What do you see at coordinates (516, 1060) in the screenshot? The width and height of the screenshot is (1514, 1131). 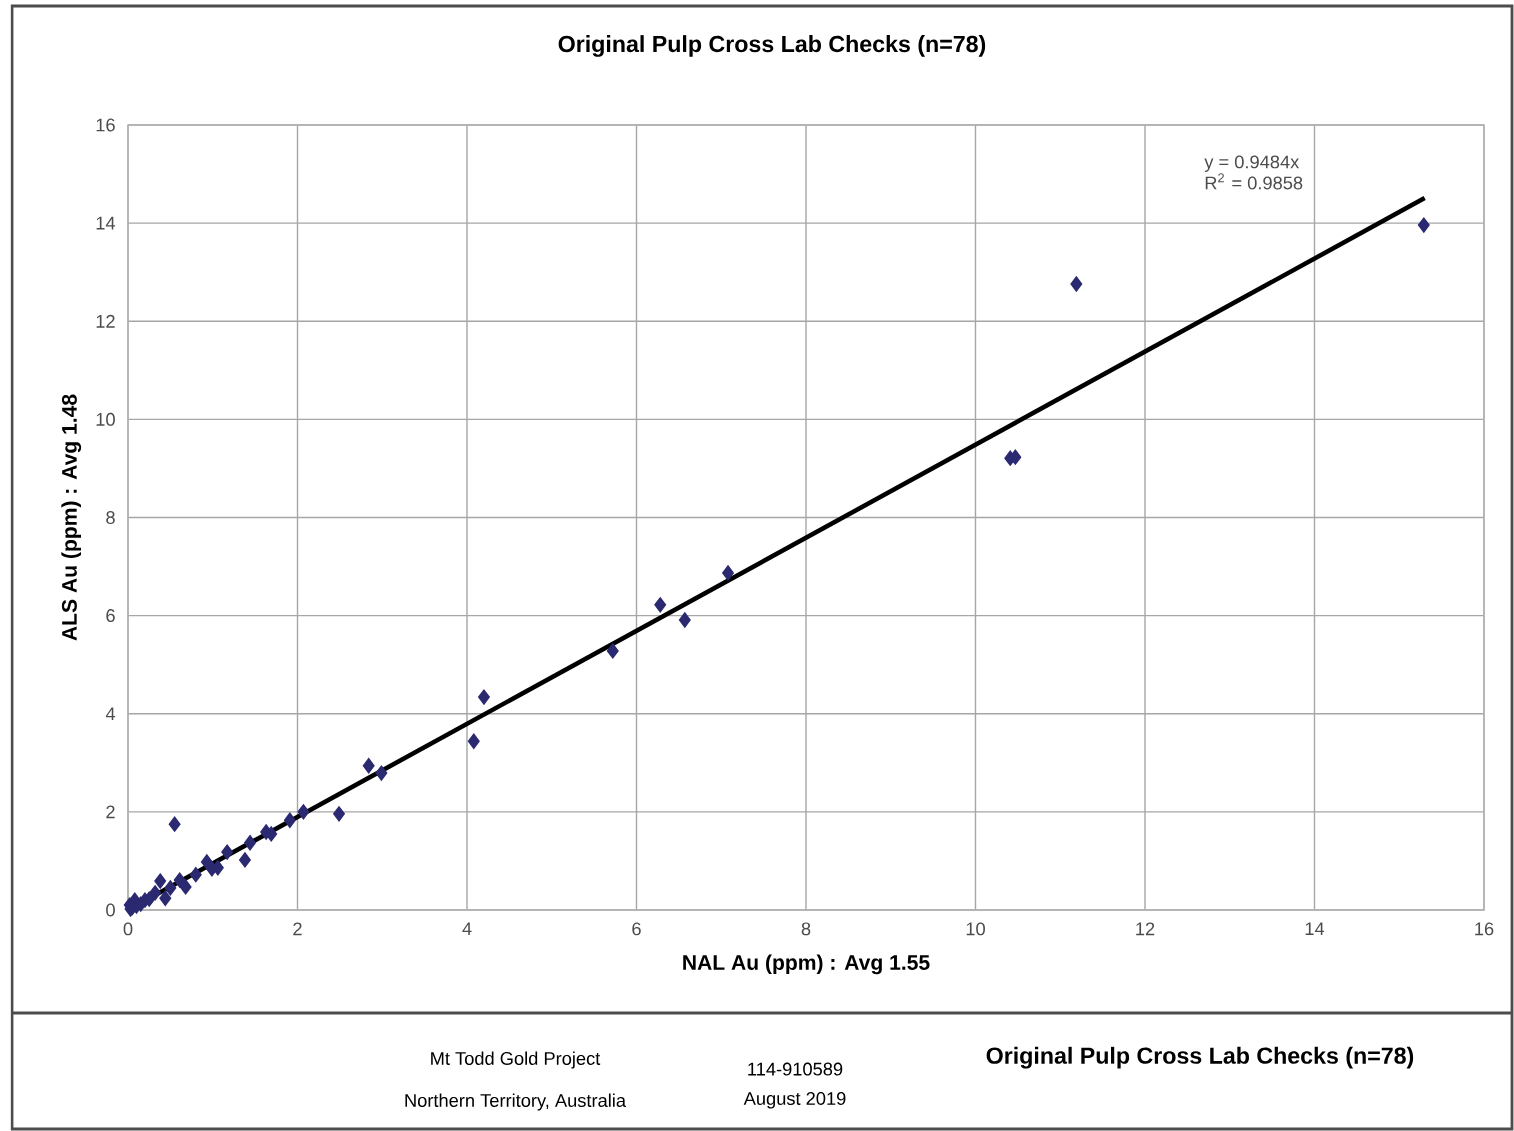 I see `text: Mt Todd Gold Project` at bounding box center [516, 1060].